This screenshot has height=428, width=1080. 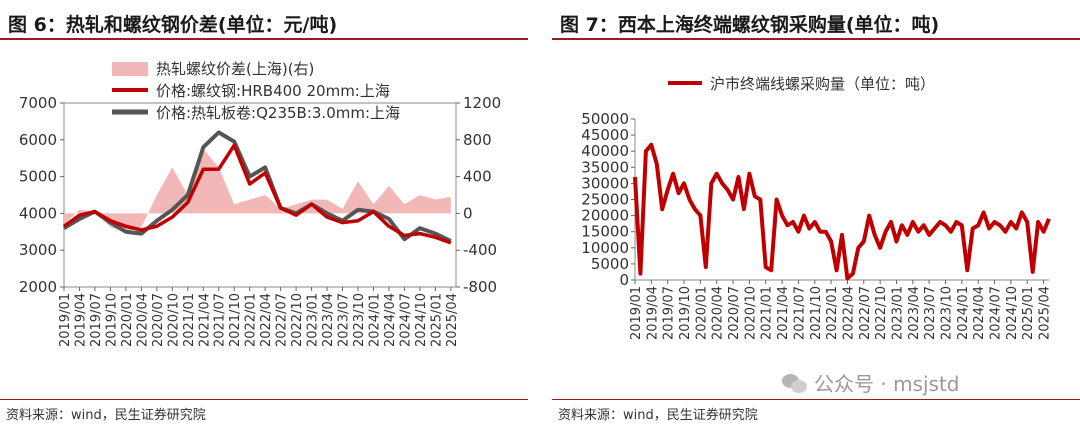 What do you see at coordinates (235, 69) in the screenshot?
I see `legend-label-spread: 热轧螺纹价差(上海)(右)` at bounding box center [235, 69].